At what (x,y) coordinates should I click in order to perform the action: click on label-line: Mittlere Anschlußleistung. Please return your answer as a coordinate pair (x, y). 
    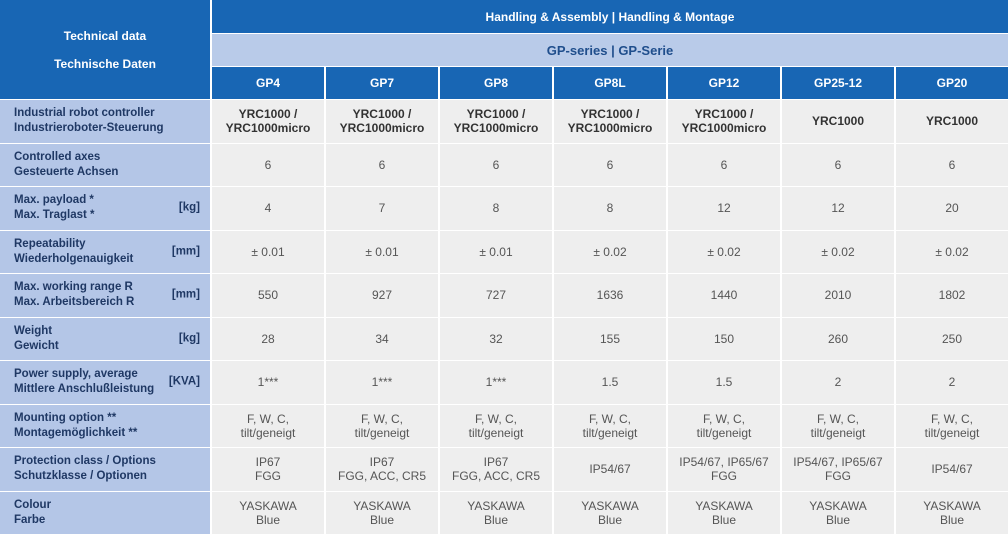
    Looking at the image, I should click on (84, 389).